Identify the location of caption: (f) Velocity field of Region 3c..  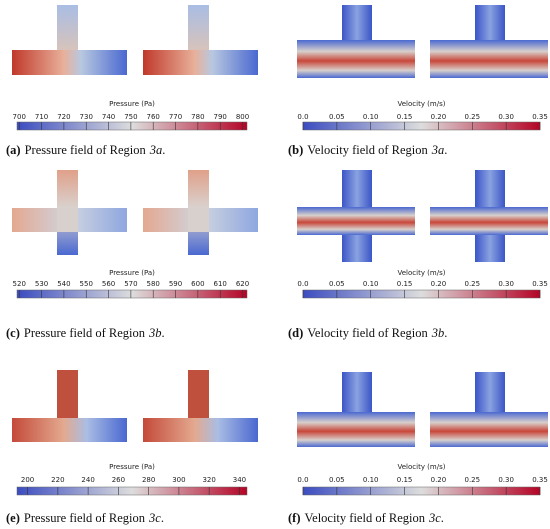
(366, 518).